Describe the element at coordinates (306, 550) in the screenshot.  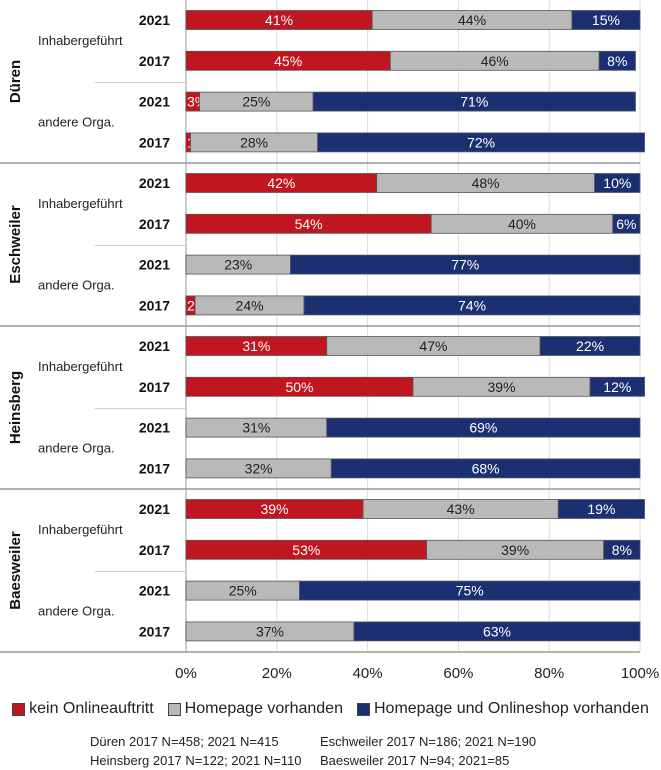
I see `data-label: 53%` at that location.